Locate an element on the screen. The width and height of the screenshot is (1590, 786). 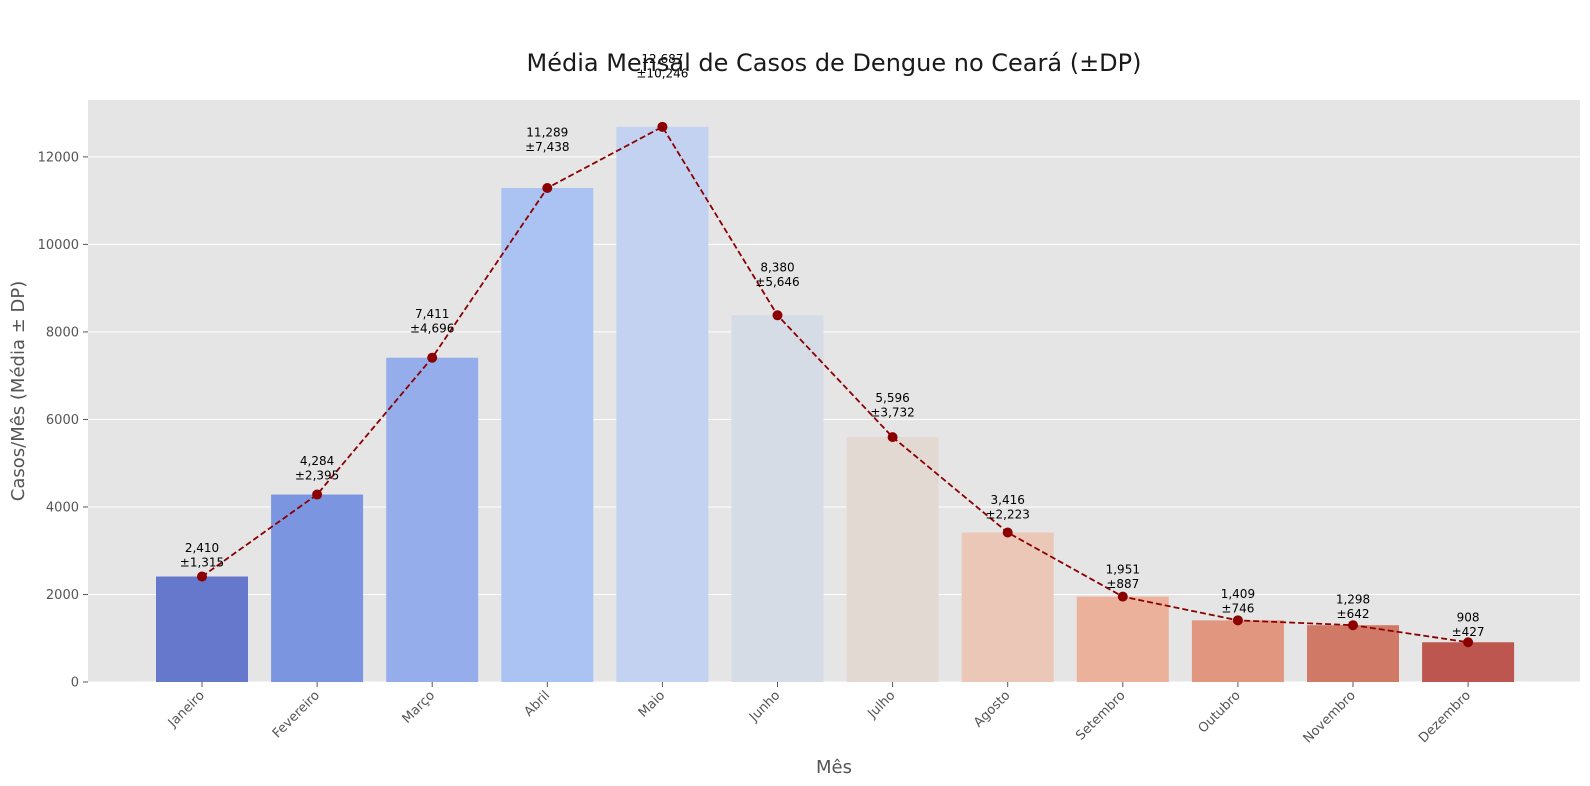
data-label-mean: 11,289 is located at coordinates (547, 132).